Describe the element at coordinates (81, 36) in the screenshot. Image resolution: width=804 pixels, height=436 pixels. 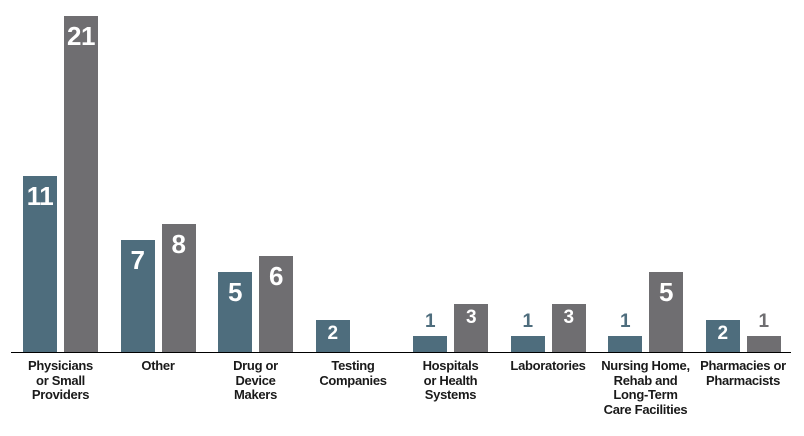
I see `value-label-physicians-gray: 21` at that location.